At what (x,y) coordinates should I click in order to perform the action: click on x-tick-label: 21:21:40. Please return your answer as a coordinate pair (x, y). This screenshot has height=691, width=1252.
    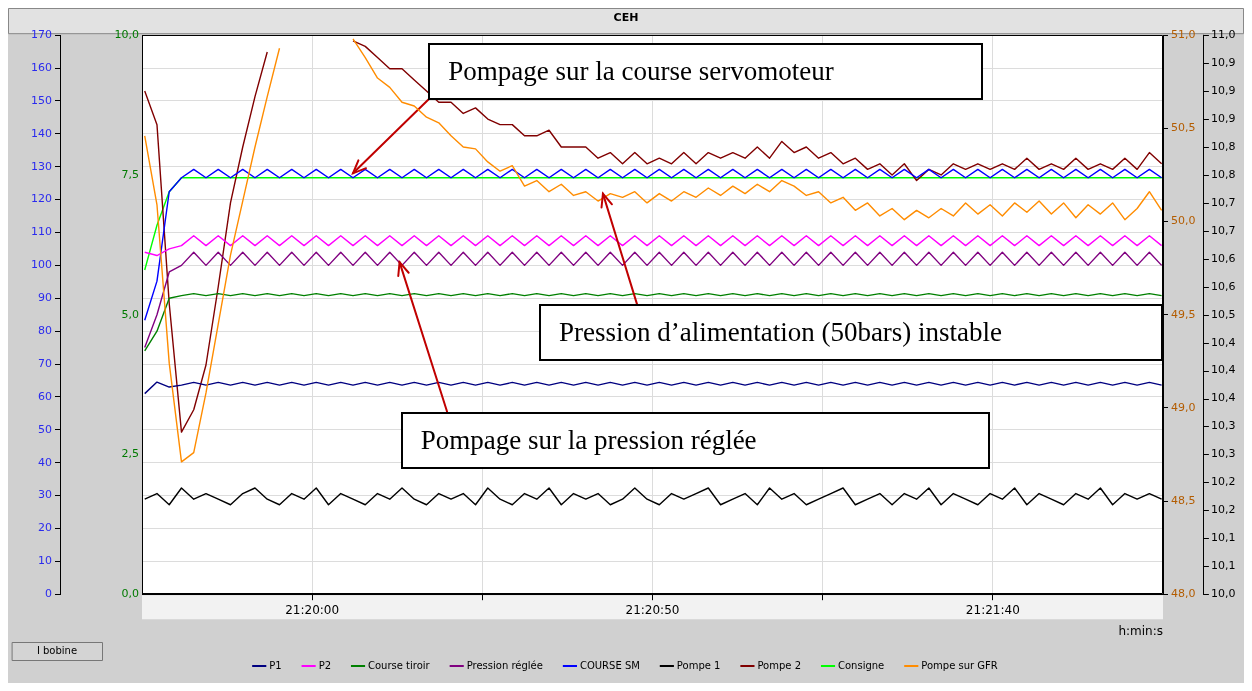
    Looking at the image, I should click on (992, 609).